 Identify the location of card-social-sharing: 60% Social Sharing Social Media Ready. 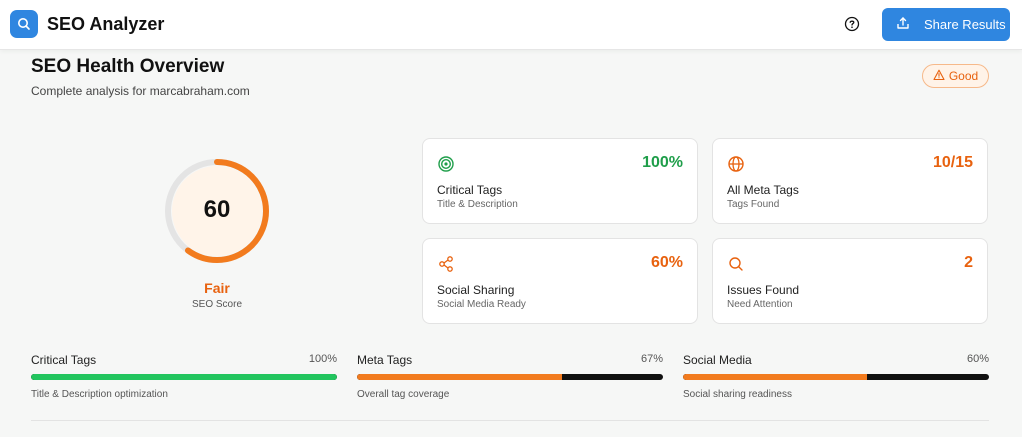
(560, 281).